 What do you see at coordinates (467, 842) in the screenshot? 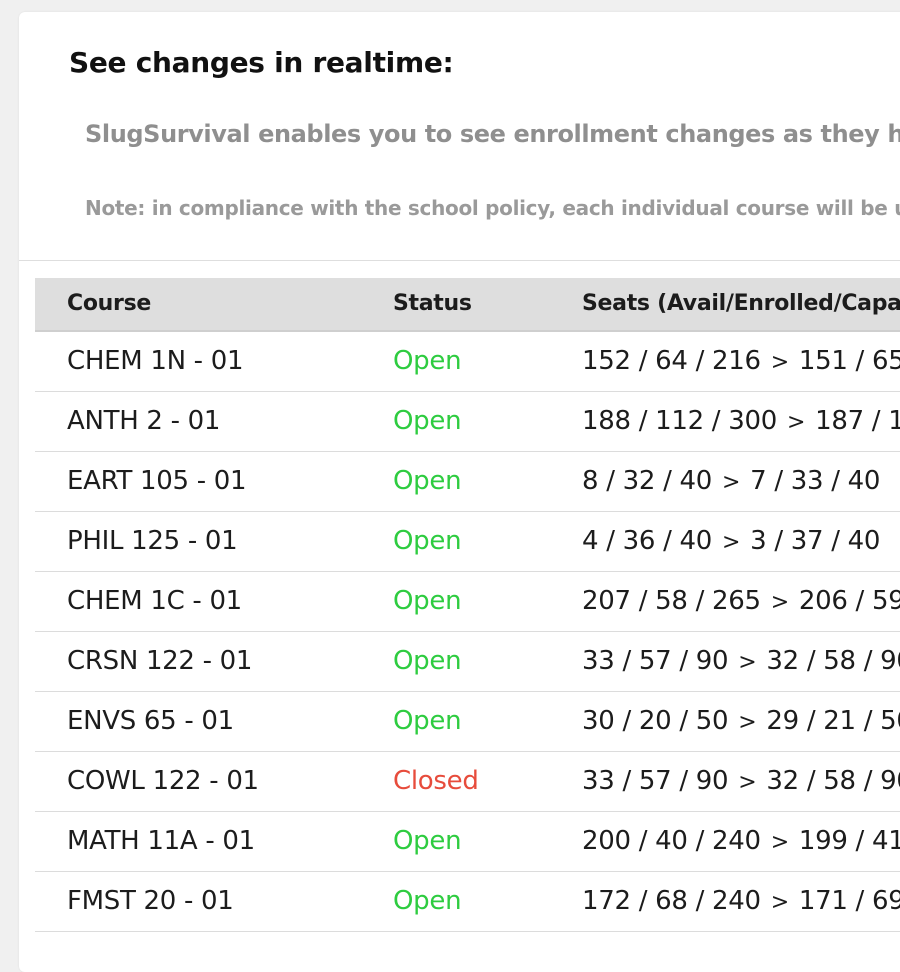
I see `table-row: MATH 11A - 01 Open 200 / 40 / 240 >199 / 41` at bounding box center [467, 842].